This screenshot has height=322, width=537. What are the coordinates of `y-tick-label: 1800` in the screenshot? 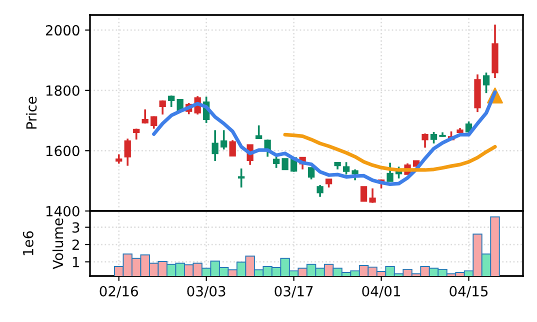 It's located at (63, 90).